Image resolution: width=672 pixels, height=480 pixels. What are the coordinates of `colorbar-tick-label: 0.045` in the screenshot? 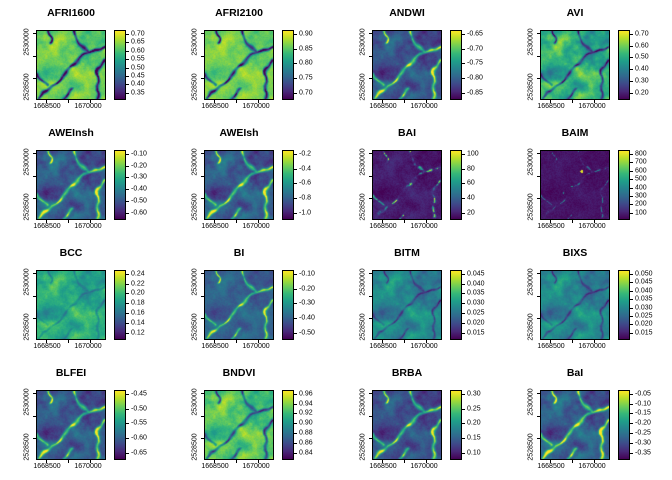 It's located at (476, 274).